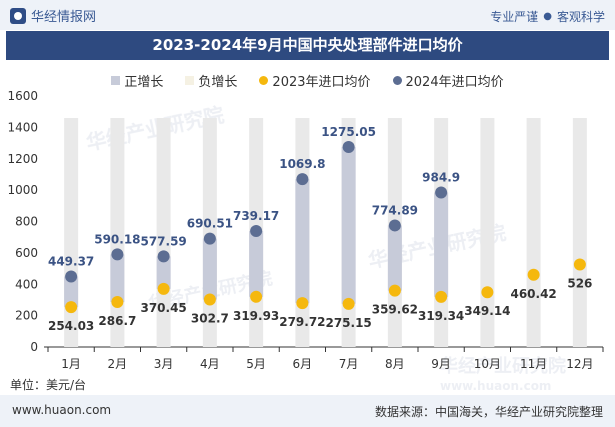 Image resolution: width=615 pixels, height=427 pixels. I want to click on y-tick-label: 1200, so click(22, 159).